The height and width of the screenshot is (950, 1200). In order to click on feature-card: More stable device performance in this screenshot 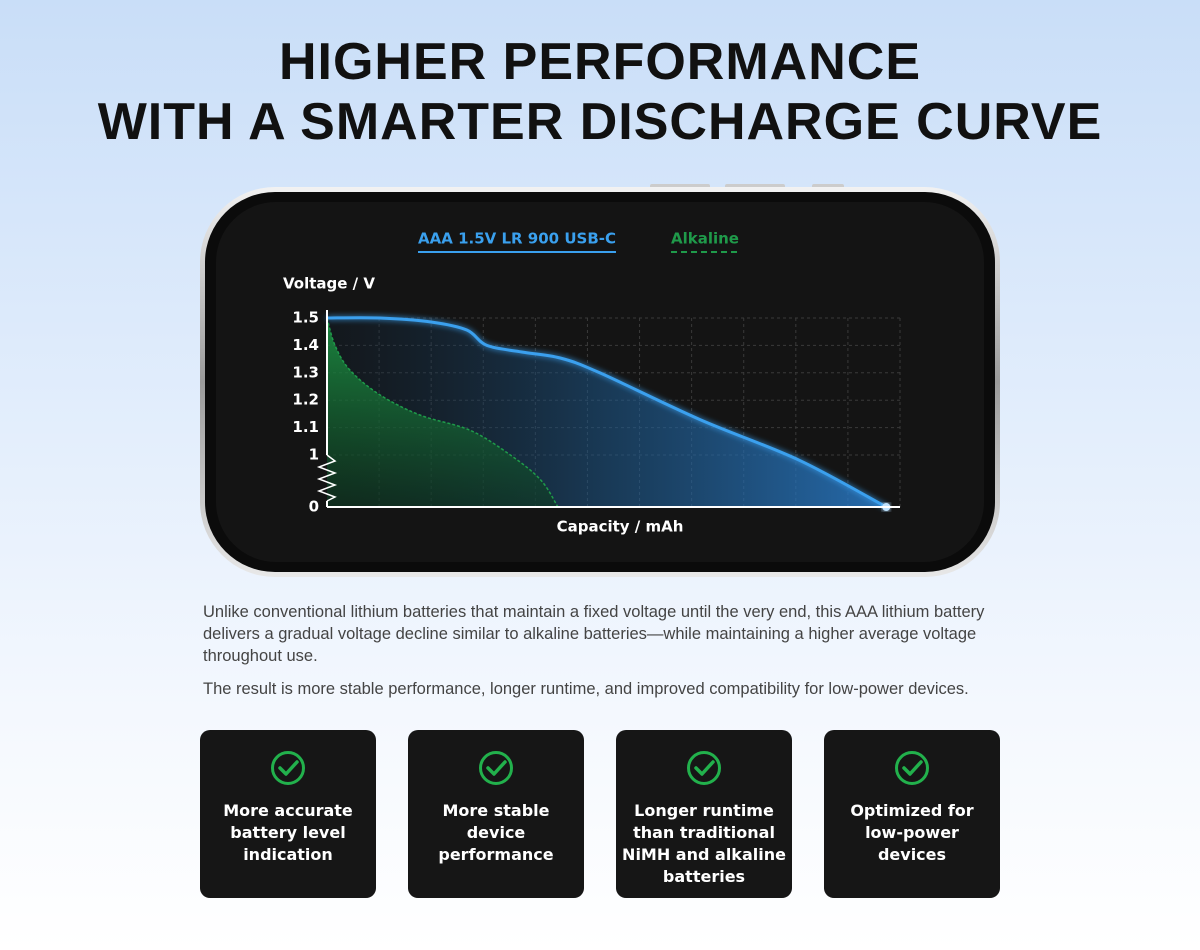, I will do `click(496, 814)`.